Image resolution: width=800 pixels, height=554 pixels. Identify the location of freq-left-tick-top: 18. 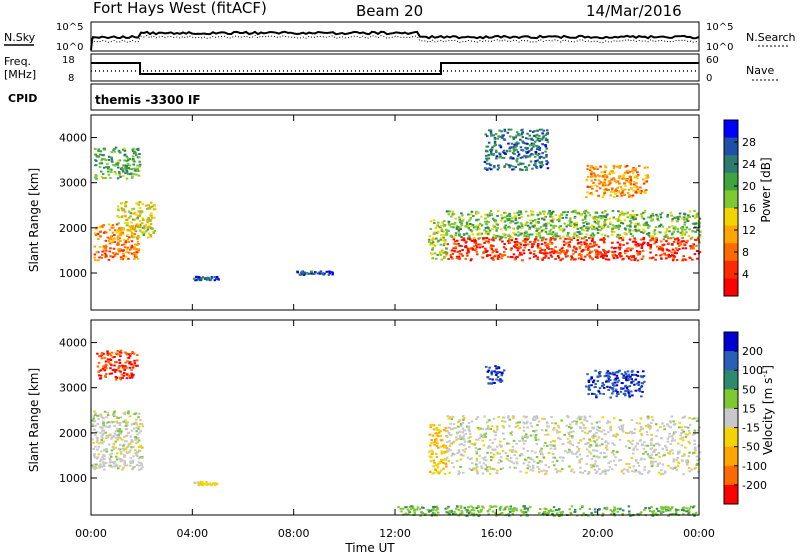
(68, 60).